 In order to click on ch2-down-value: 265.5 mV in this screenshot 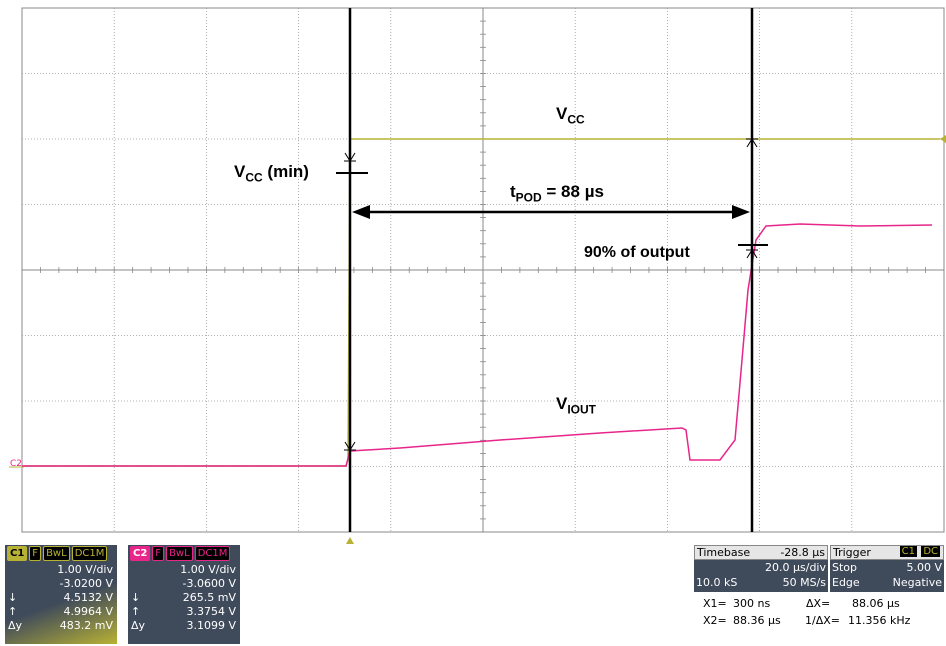, I will do `click(209, 597)`.